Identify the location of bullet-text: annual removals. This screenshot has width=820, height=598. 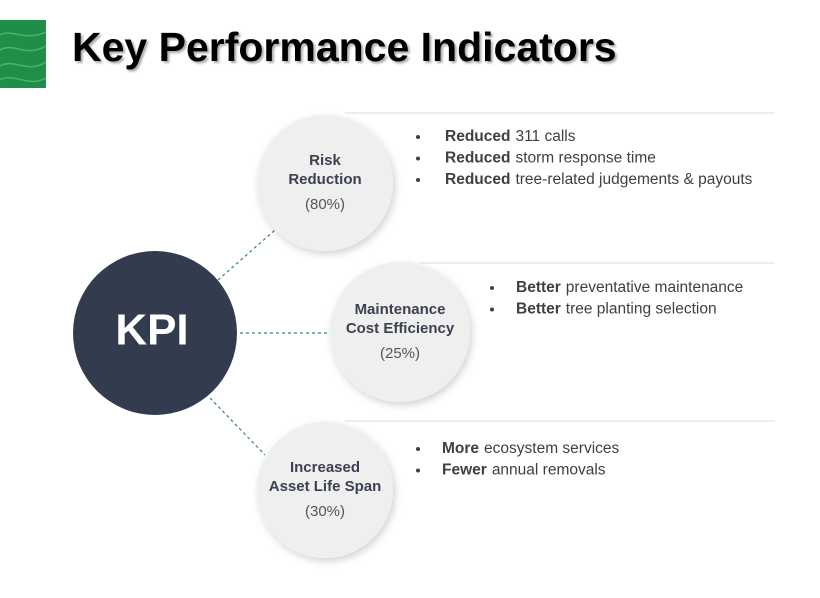
(549, 470).